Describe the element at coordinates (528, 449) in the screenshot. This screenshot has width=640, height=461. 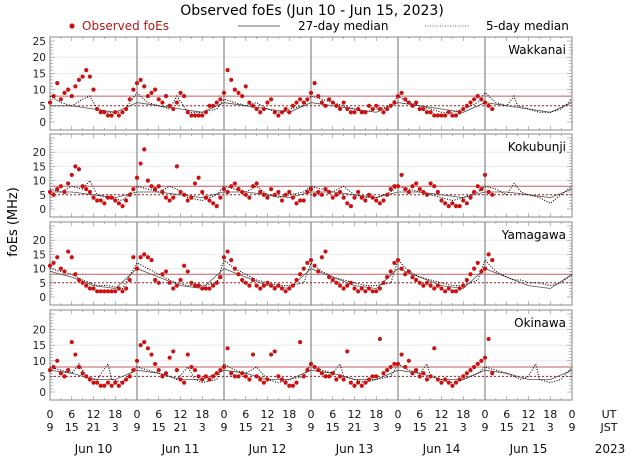
I see `day-label: Jun 15` at that location.